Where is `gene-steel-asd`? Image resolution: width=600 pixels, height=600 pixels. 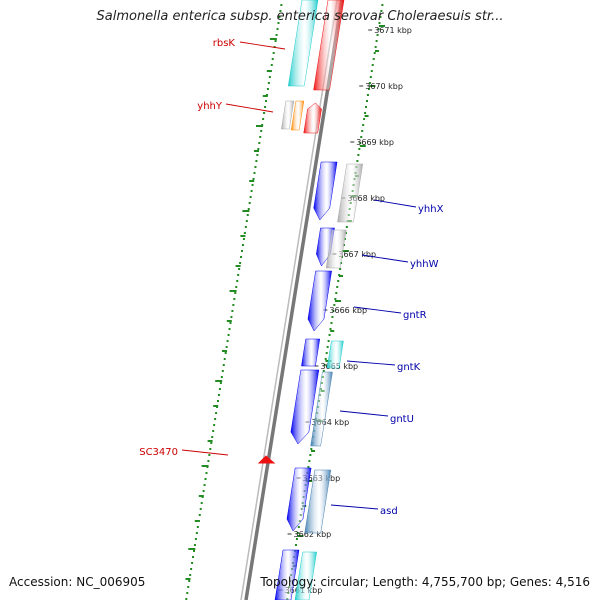 gene-steel-asd is located at coordinates (318, 501).